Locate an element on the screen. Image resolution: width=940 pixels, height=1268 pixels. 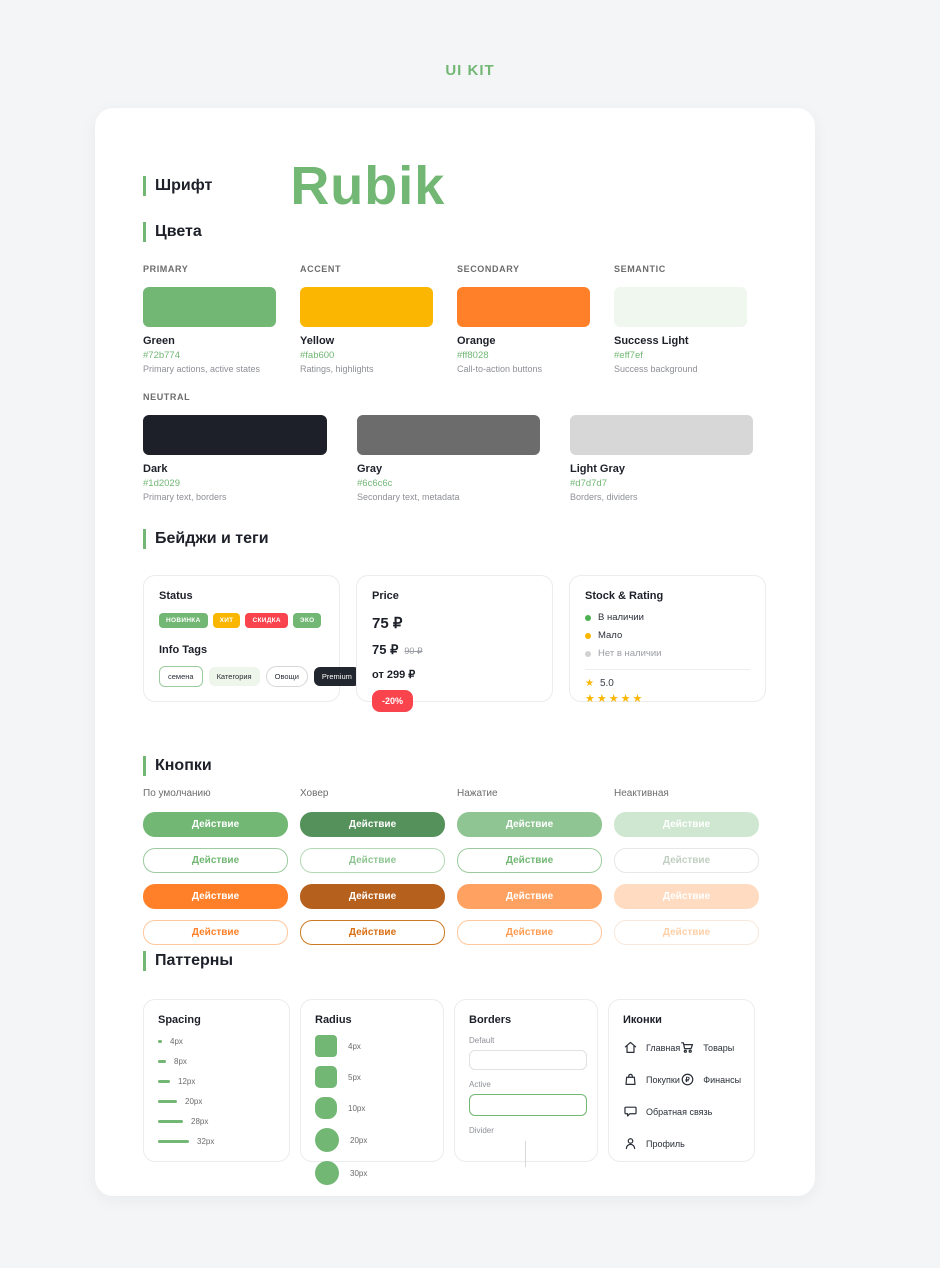
primary-button-disabled: Действие is located at coordinates (686, 824).